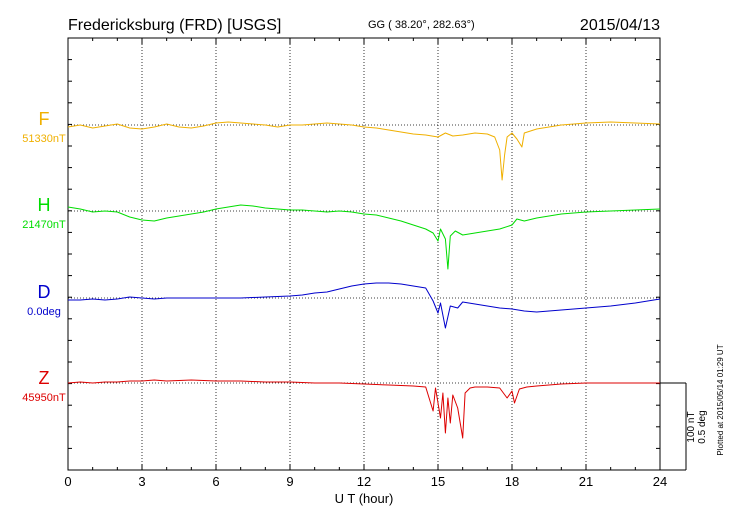 This screenshot has height=520, width=730. What do you see at coordinates (44, 378) in the screenshot?
I see `series-label-z: Z` at bounding box center [44, 378].